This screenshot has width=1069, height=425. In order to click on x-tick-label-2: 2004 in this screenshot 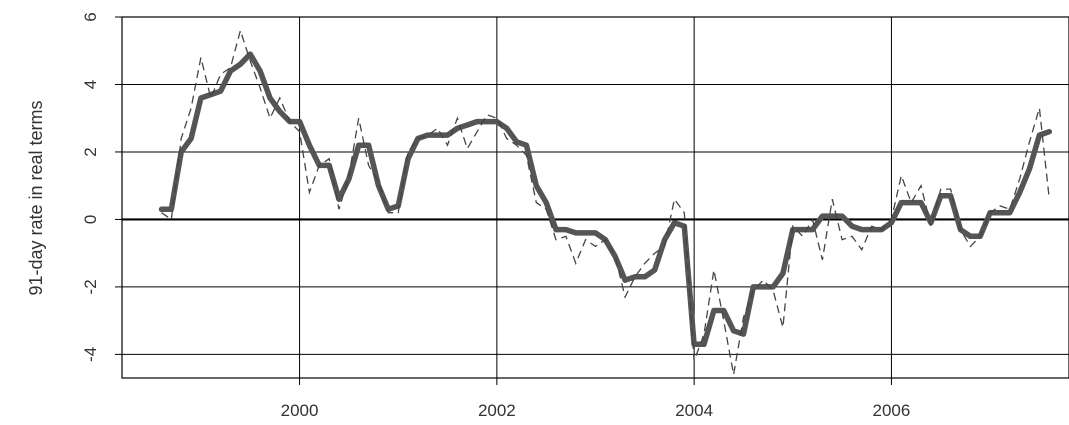, I will do `click(694, 410)`.